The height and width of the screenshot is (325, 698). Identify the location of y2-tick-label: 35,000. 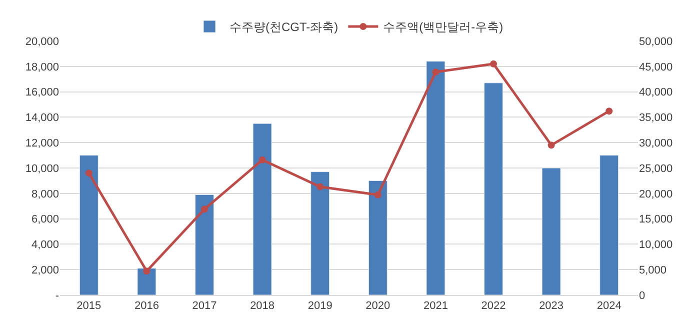
(656, 118).